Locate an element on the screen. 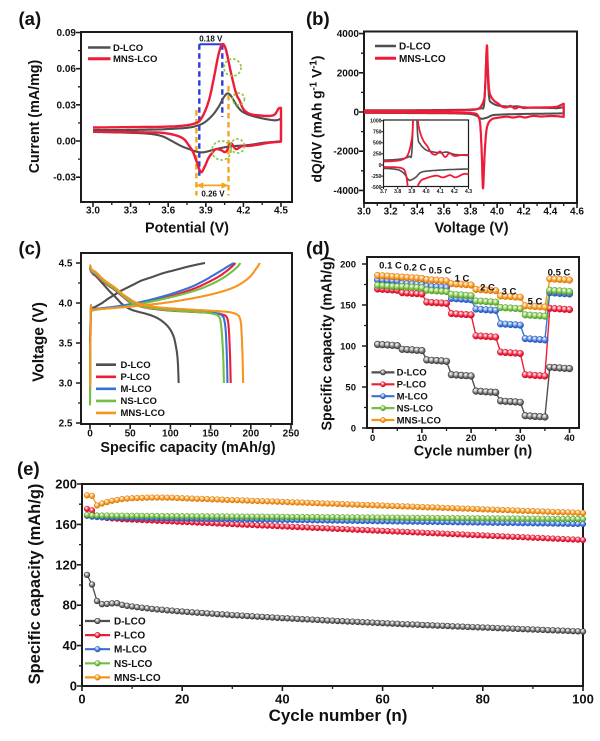 This screenshot has width=600, height=741. svg-text: 30 is located at coordinates (520, 438).